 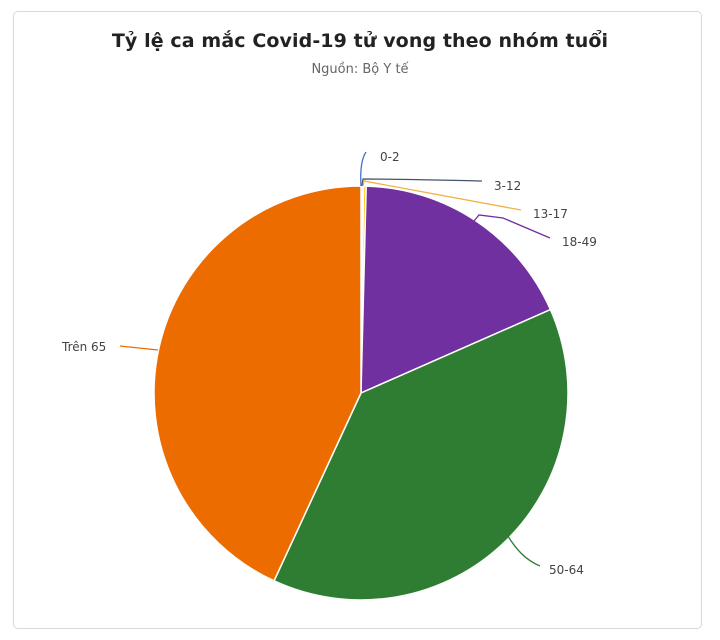 I want to click on label-tren-65: Trên 65, so click(x=83, y=347).